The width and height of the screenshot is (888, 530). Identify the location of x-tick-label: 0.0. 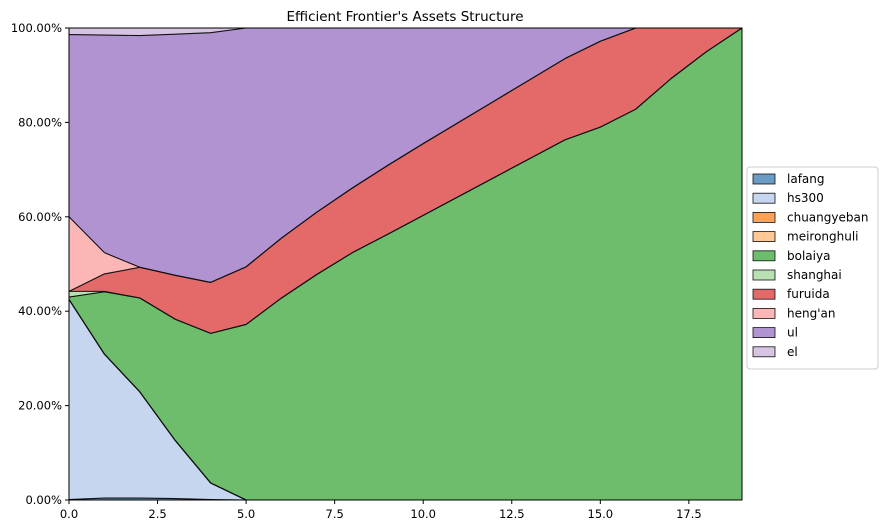
(69, 514).